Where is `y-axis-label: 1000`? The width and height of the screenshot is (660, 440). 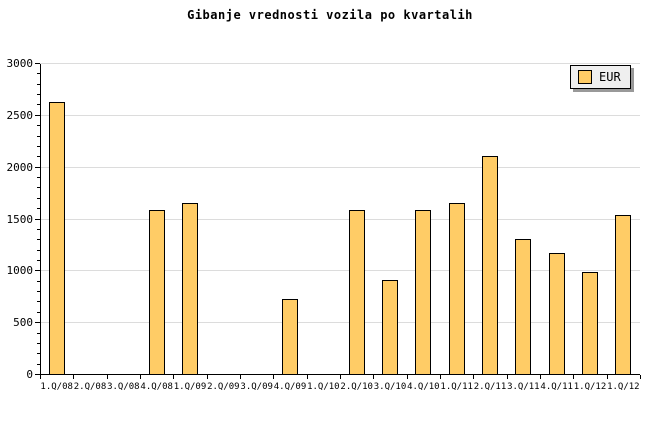 y-axis-label: 1000 is located at coordinates (20, 271).